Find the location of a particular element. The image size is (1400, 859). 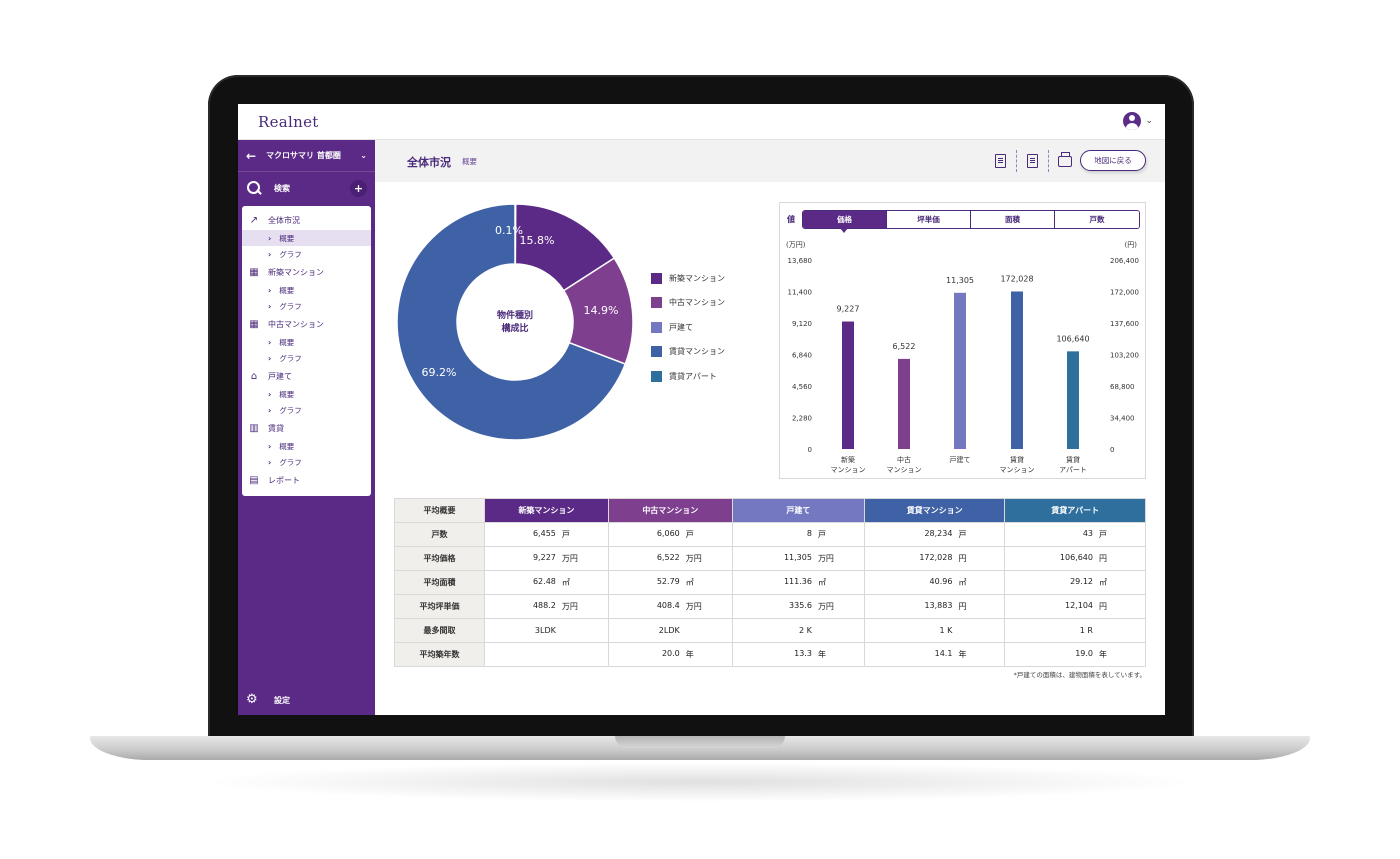

table-cell-value: 6,060 is located at coordinates (668, 533).